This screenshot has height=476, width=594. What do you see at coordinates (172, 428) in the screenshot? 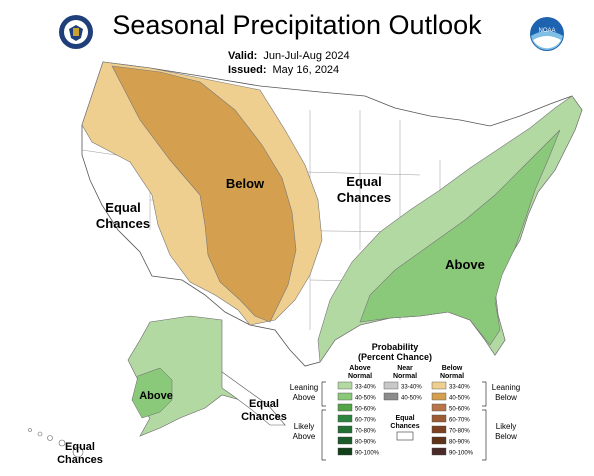
I see `alaska-labels: Above Equal Chances Equal Chances` at bounding box center [172, 428].